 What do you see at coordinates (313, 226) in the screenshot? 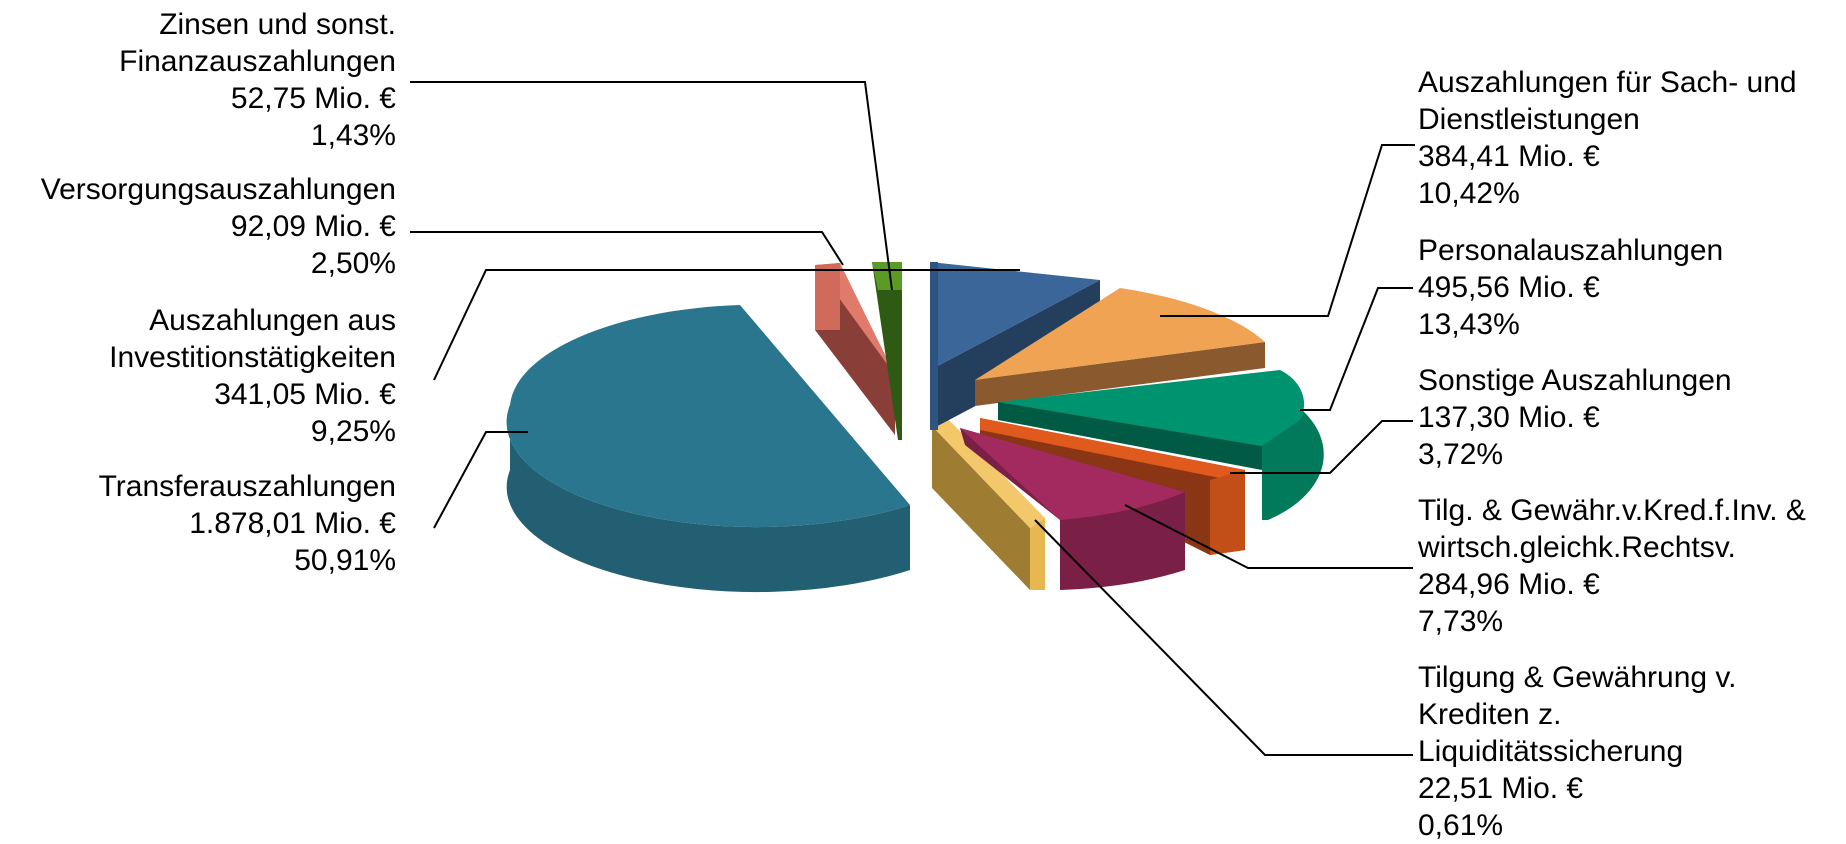
I see `label-versorgung-value: 92,09 Mio. €` at bounding box center [313, 226].